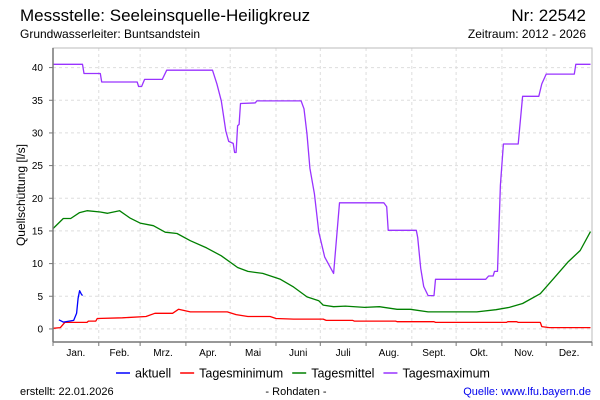 This screenshot has height=400, width=600. What do you see at coordinates (389, 353) in the screenshot?
I see `x-tick-label-7: Aug.` at bounding box center [389, 353].